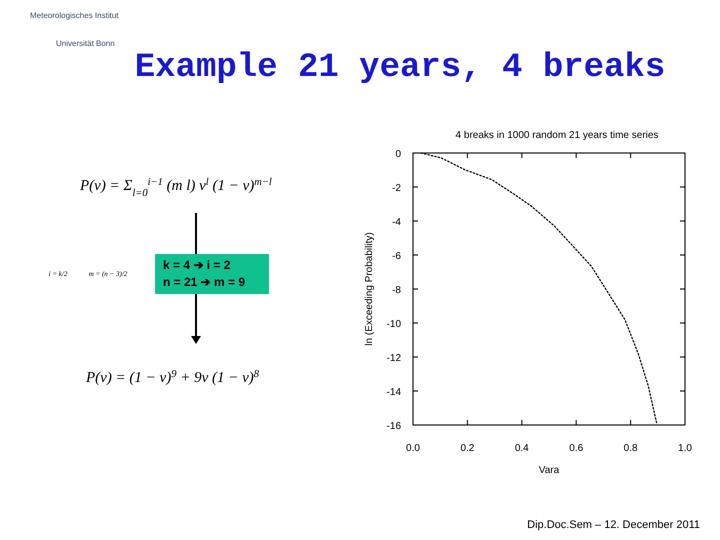 The width and height of the screenshot is (720, 540). What do you see at coordinates (557, 135) in the screenshot?
I see `chart-subtitle: 4 breaks in 1000 random 21 years time series` at bounding box center [557, 135].